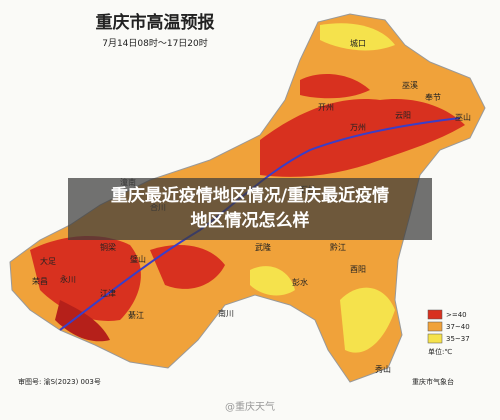 The image size is (500, 420). What do you see at coordinates (326, 107) in the screenshot?
I see `place-label: 开州` at bounding box center [326, 107].